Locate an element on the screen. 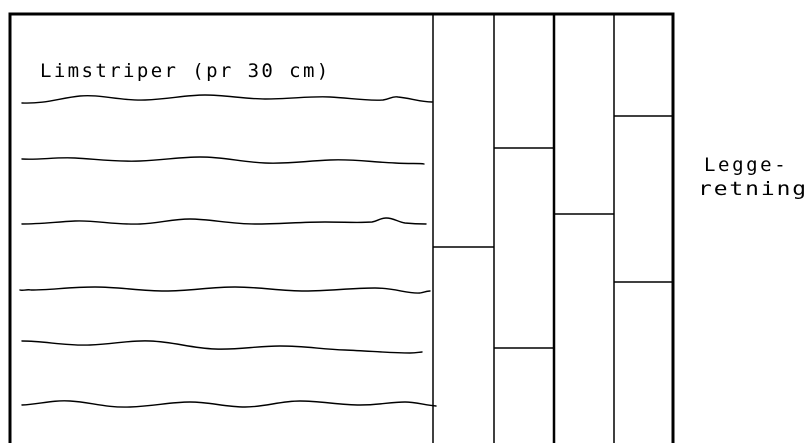  glue-strips-label: Limstriper (pr 30 cm) is located at coordinates (185, 71).